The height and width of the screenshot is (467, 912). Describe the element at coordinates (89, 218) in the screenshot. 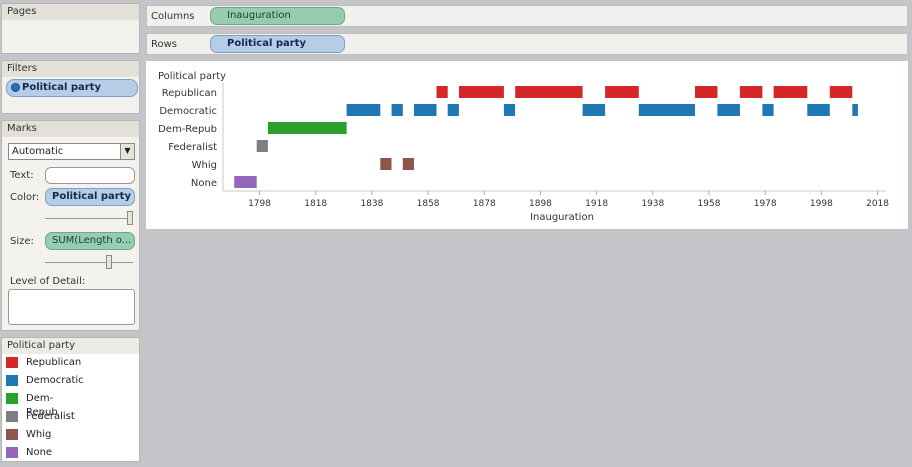

I see `color-slider-track` at that location.